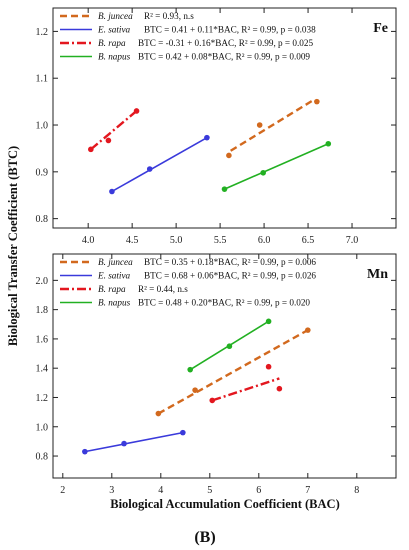 The height and width of the screenshot is (550, 409). What do you see at coordinates (176, 240) in the screenshot?
I see `x-tick-label: 5.0` at bounding box center [176, 240].